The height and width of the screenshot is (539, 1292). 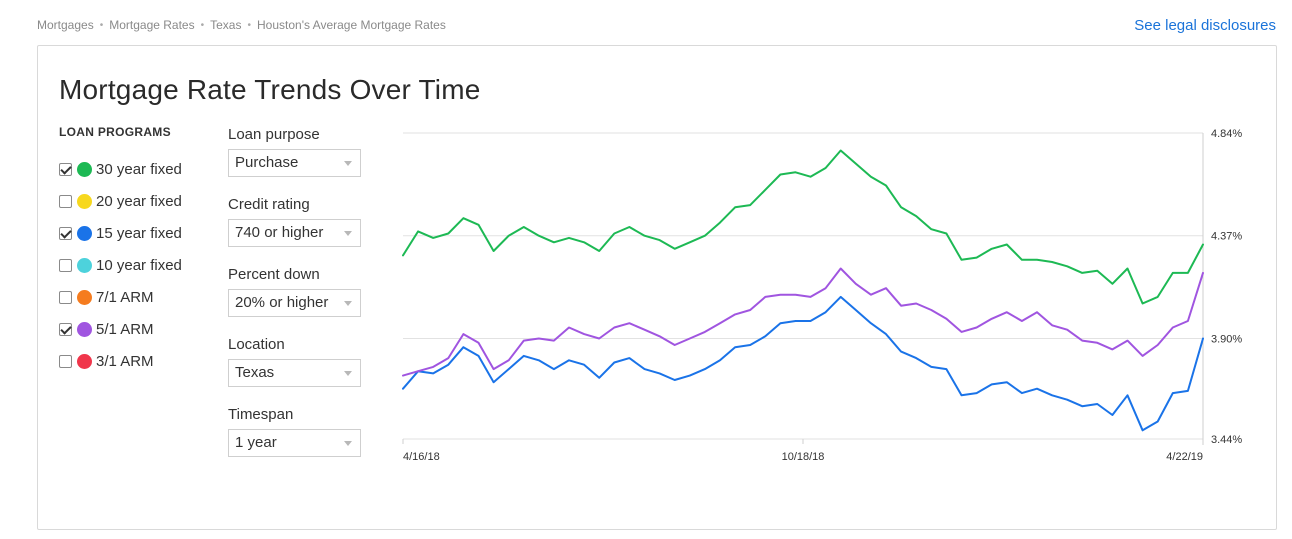 I want to click on filter-label: Timespan, so click(x=261, y=414).